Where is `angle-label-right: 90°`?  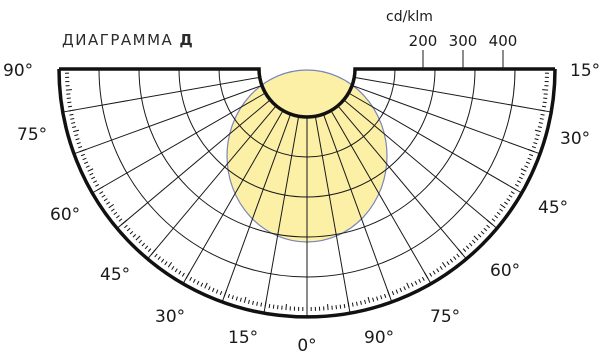 angle-label-right: 90° is located at coordinates (379, 338).